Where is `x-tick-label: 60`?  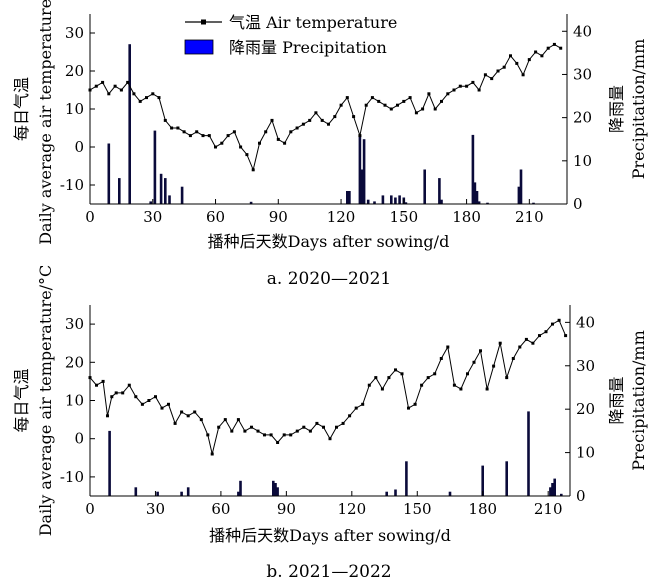 x-tick-label: 60 is located at coordinates (220, 509).